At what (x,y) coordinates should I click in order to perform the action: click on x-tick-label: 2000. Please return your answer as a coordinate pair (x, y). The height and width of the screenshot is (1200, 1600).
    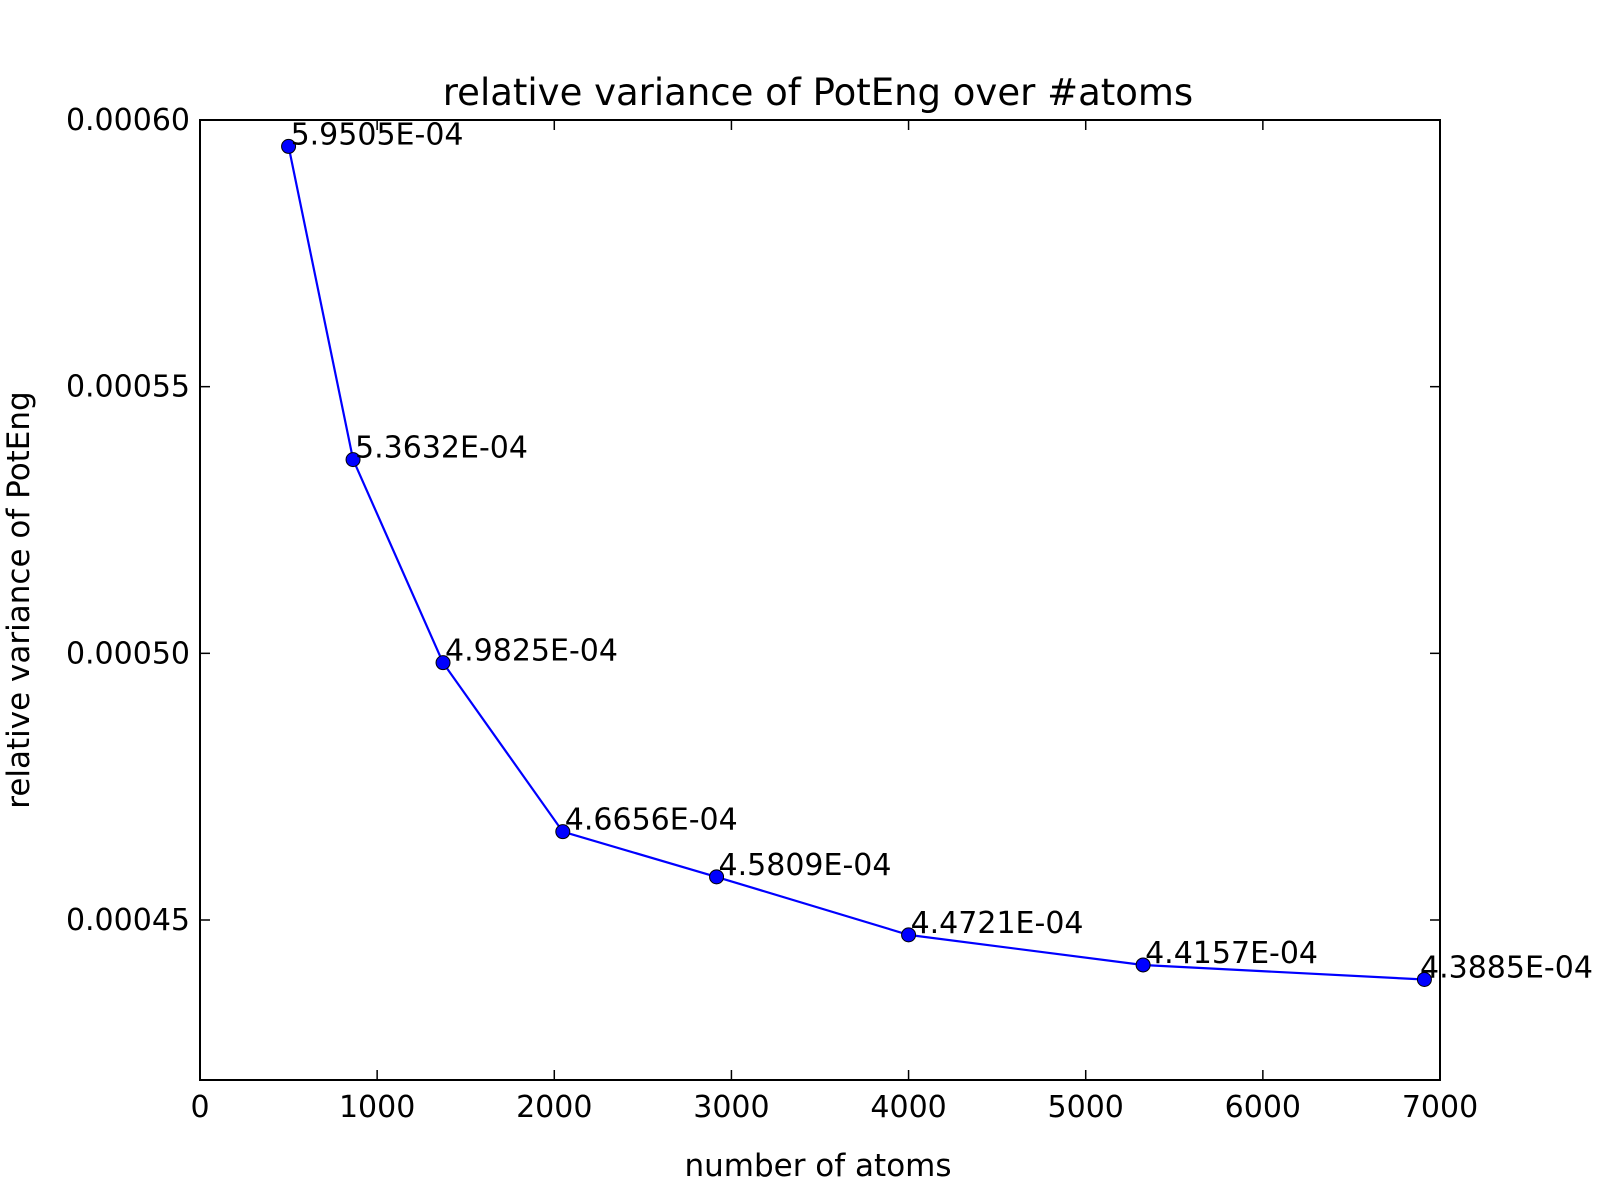
    Looking at the image, I should click on (554, 1107).